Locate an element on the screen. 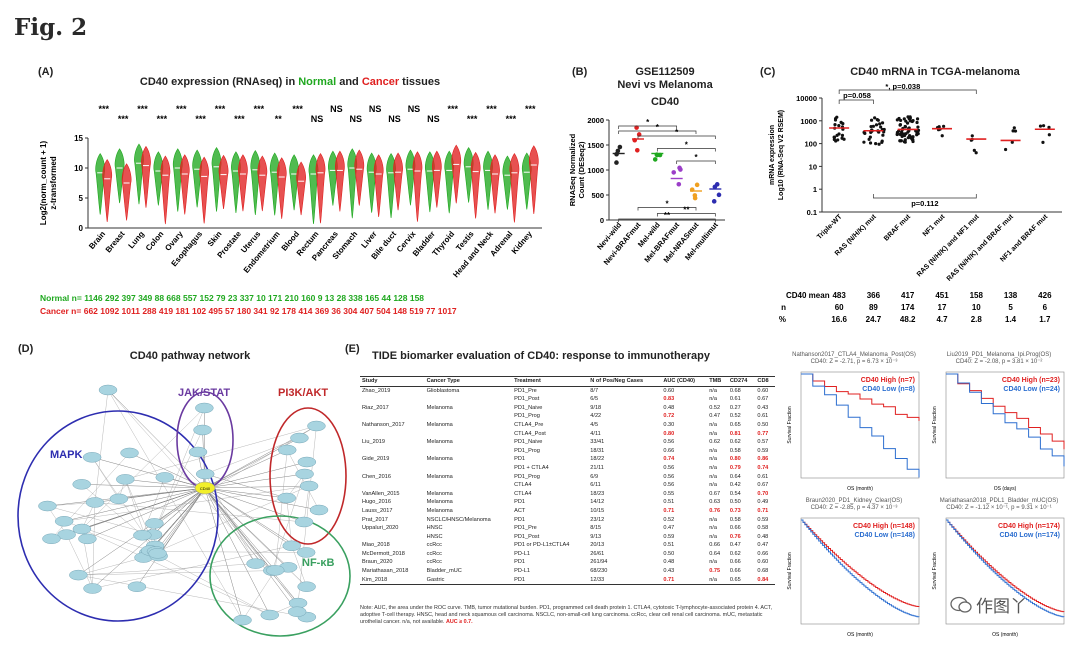  tide-cell: 18/22 is located at coordinates (597, 459).